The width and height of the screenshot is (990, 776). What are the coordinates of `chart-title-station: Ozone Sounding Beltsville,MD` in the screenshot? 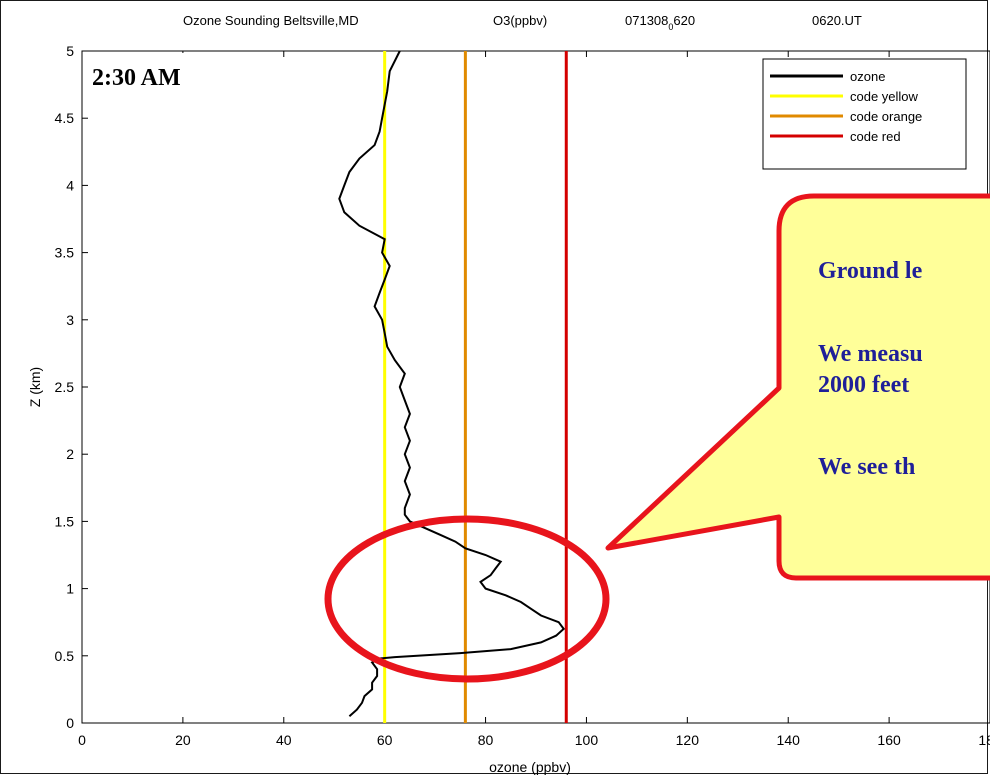 It's located at (271, 20).